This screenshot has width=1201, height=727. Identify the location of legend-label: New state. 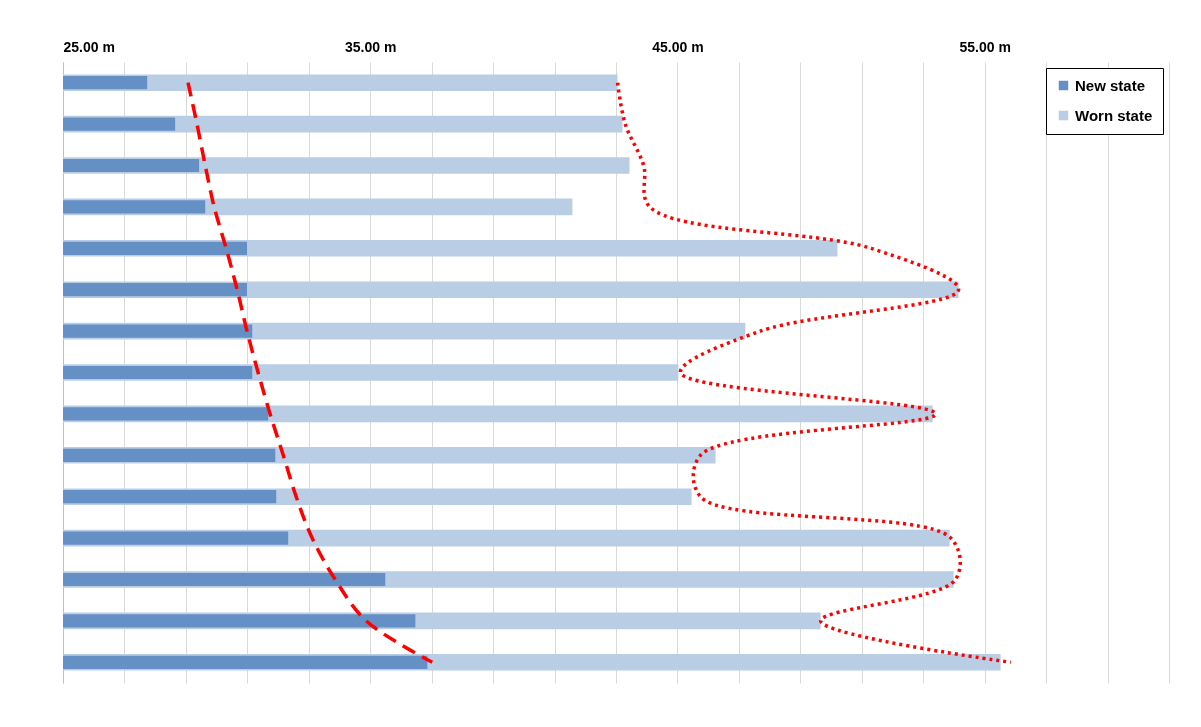
(1110, 85).